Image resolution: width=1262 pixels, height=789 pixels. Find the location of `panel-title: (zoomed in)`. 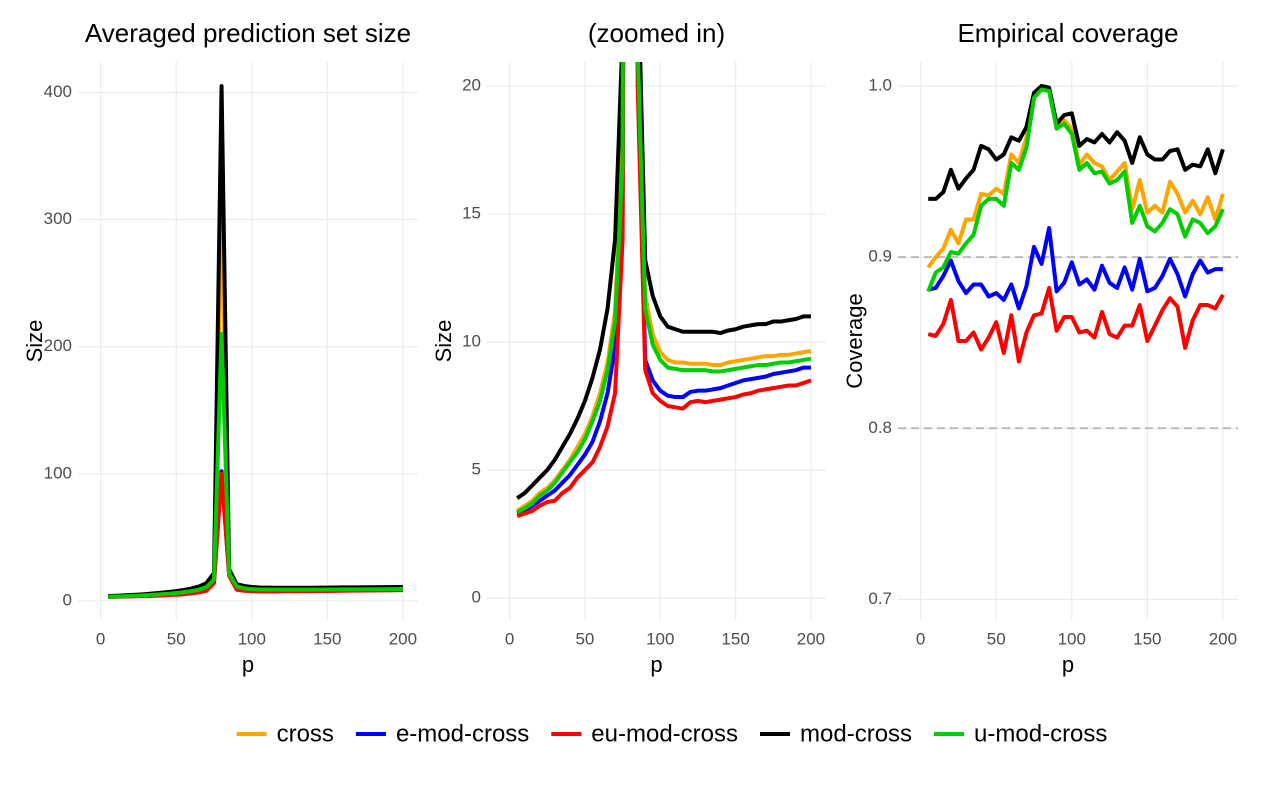

panel-title: (zoomed in) is located at coordinates (656, 33).